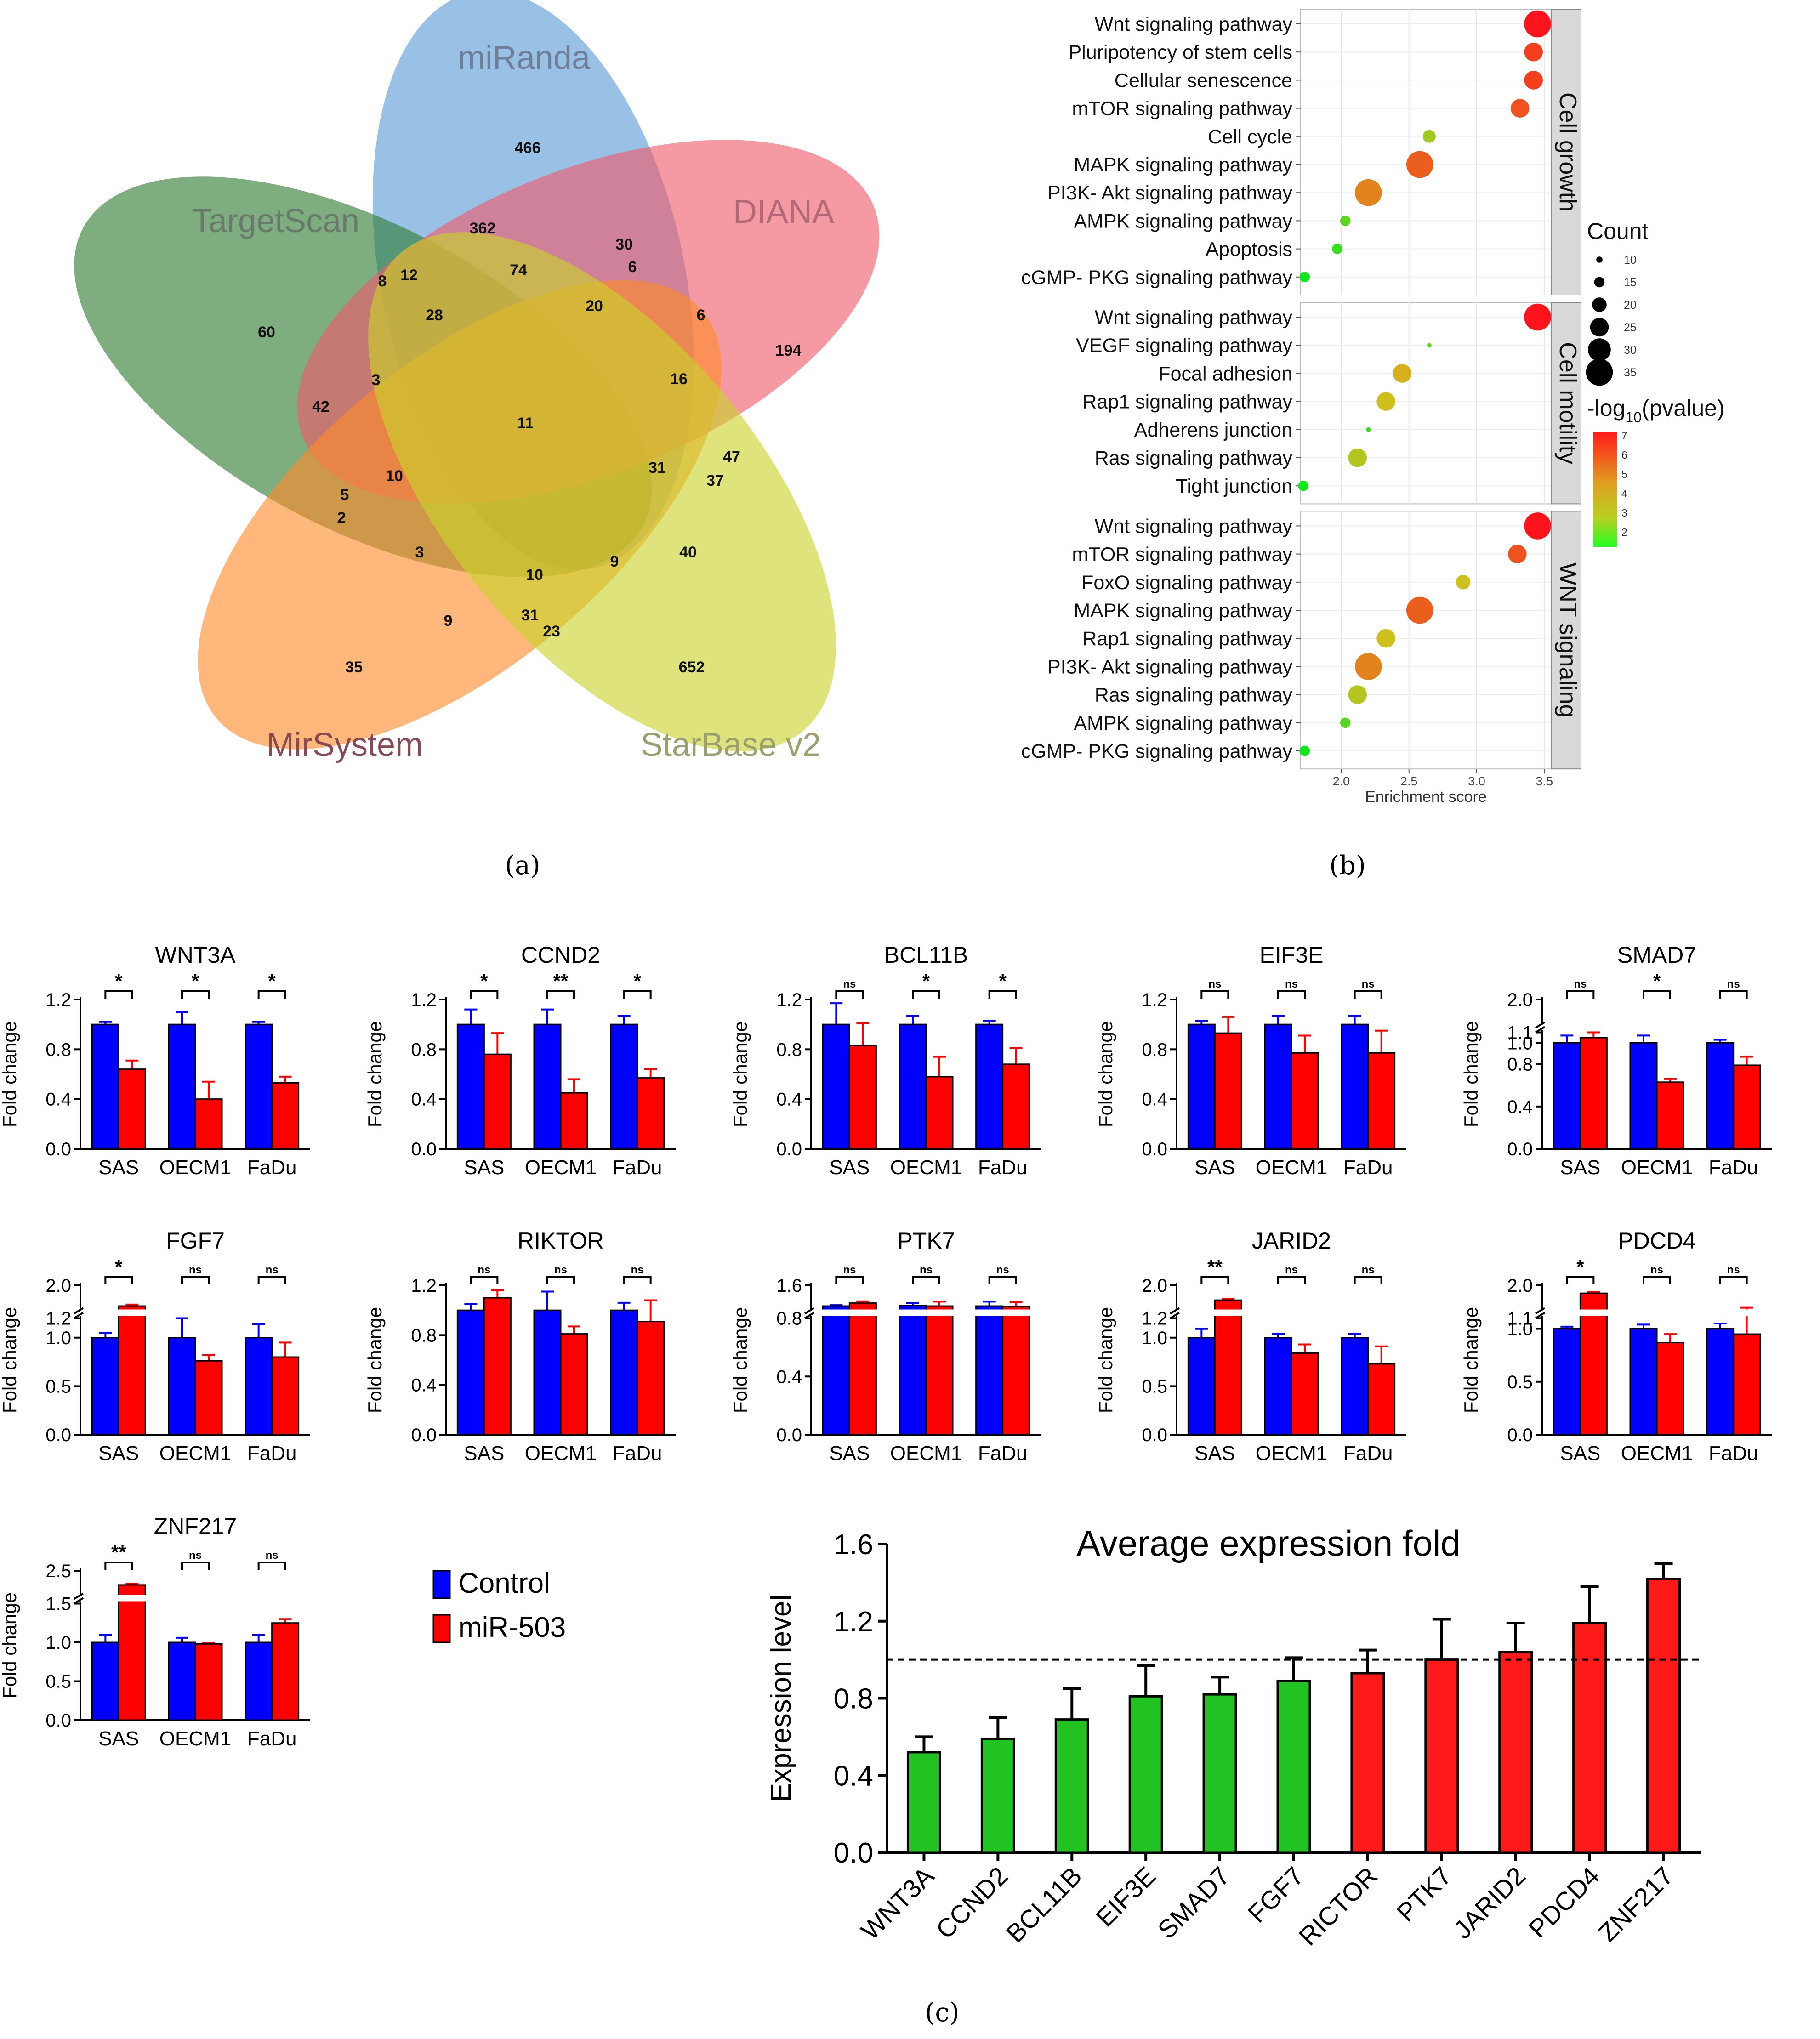 The width and height of the screenshot is (1820, 2039). What do you see at coordinates (441, 1628) in the screenshot?
I see `legend-swatch-mir` at bounding box center [441, 1628].